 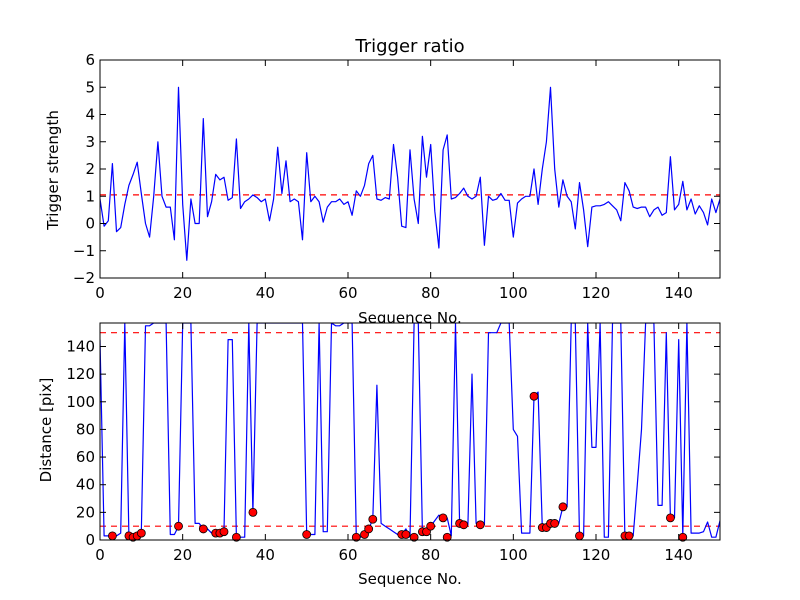 What do you see at coordinates (90, 60) in the screenshot?
I see `y-tick-label: 6` at bounding box center [90, 60].